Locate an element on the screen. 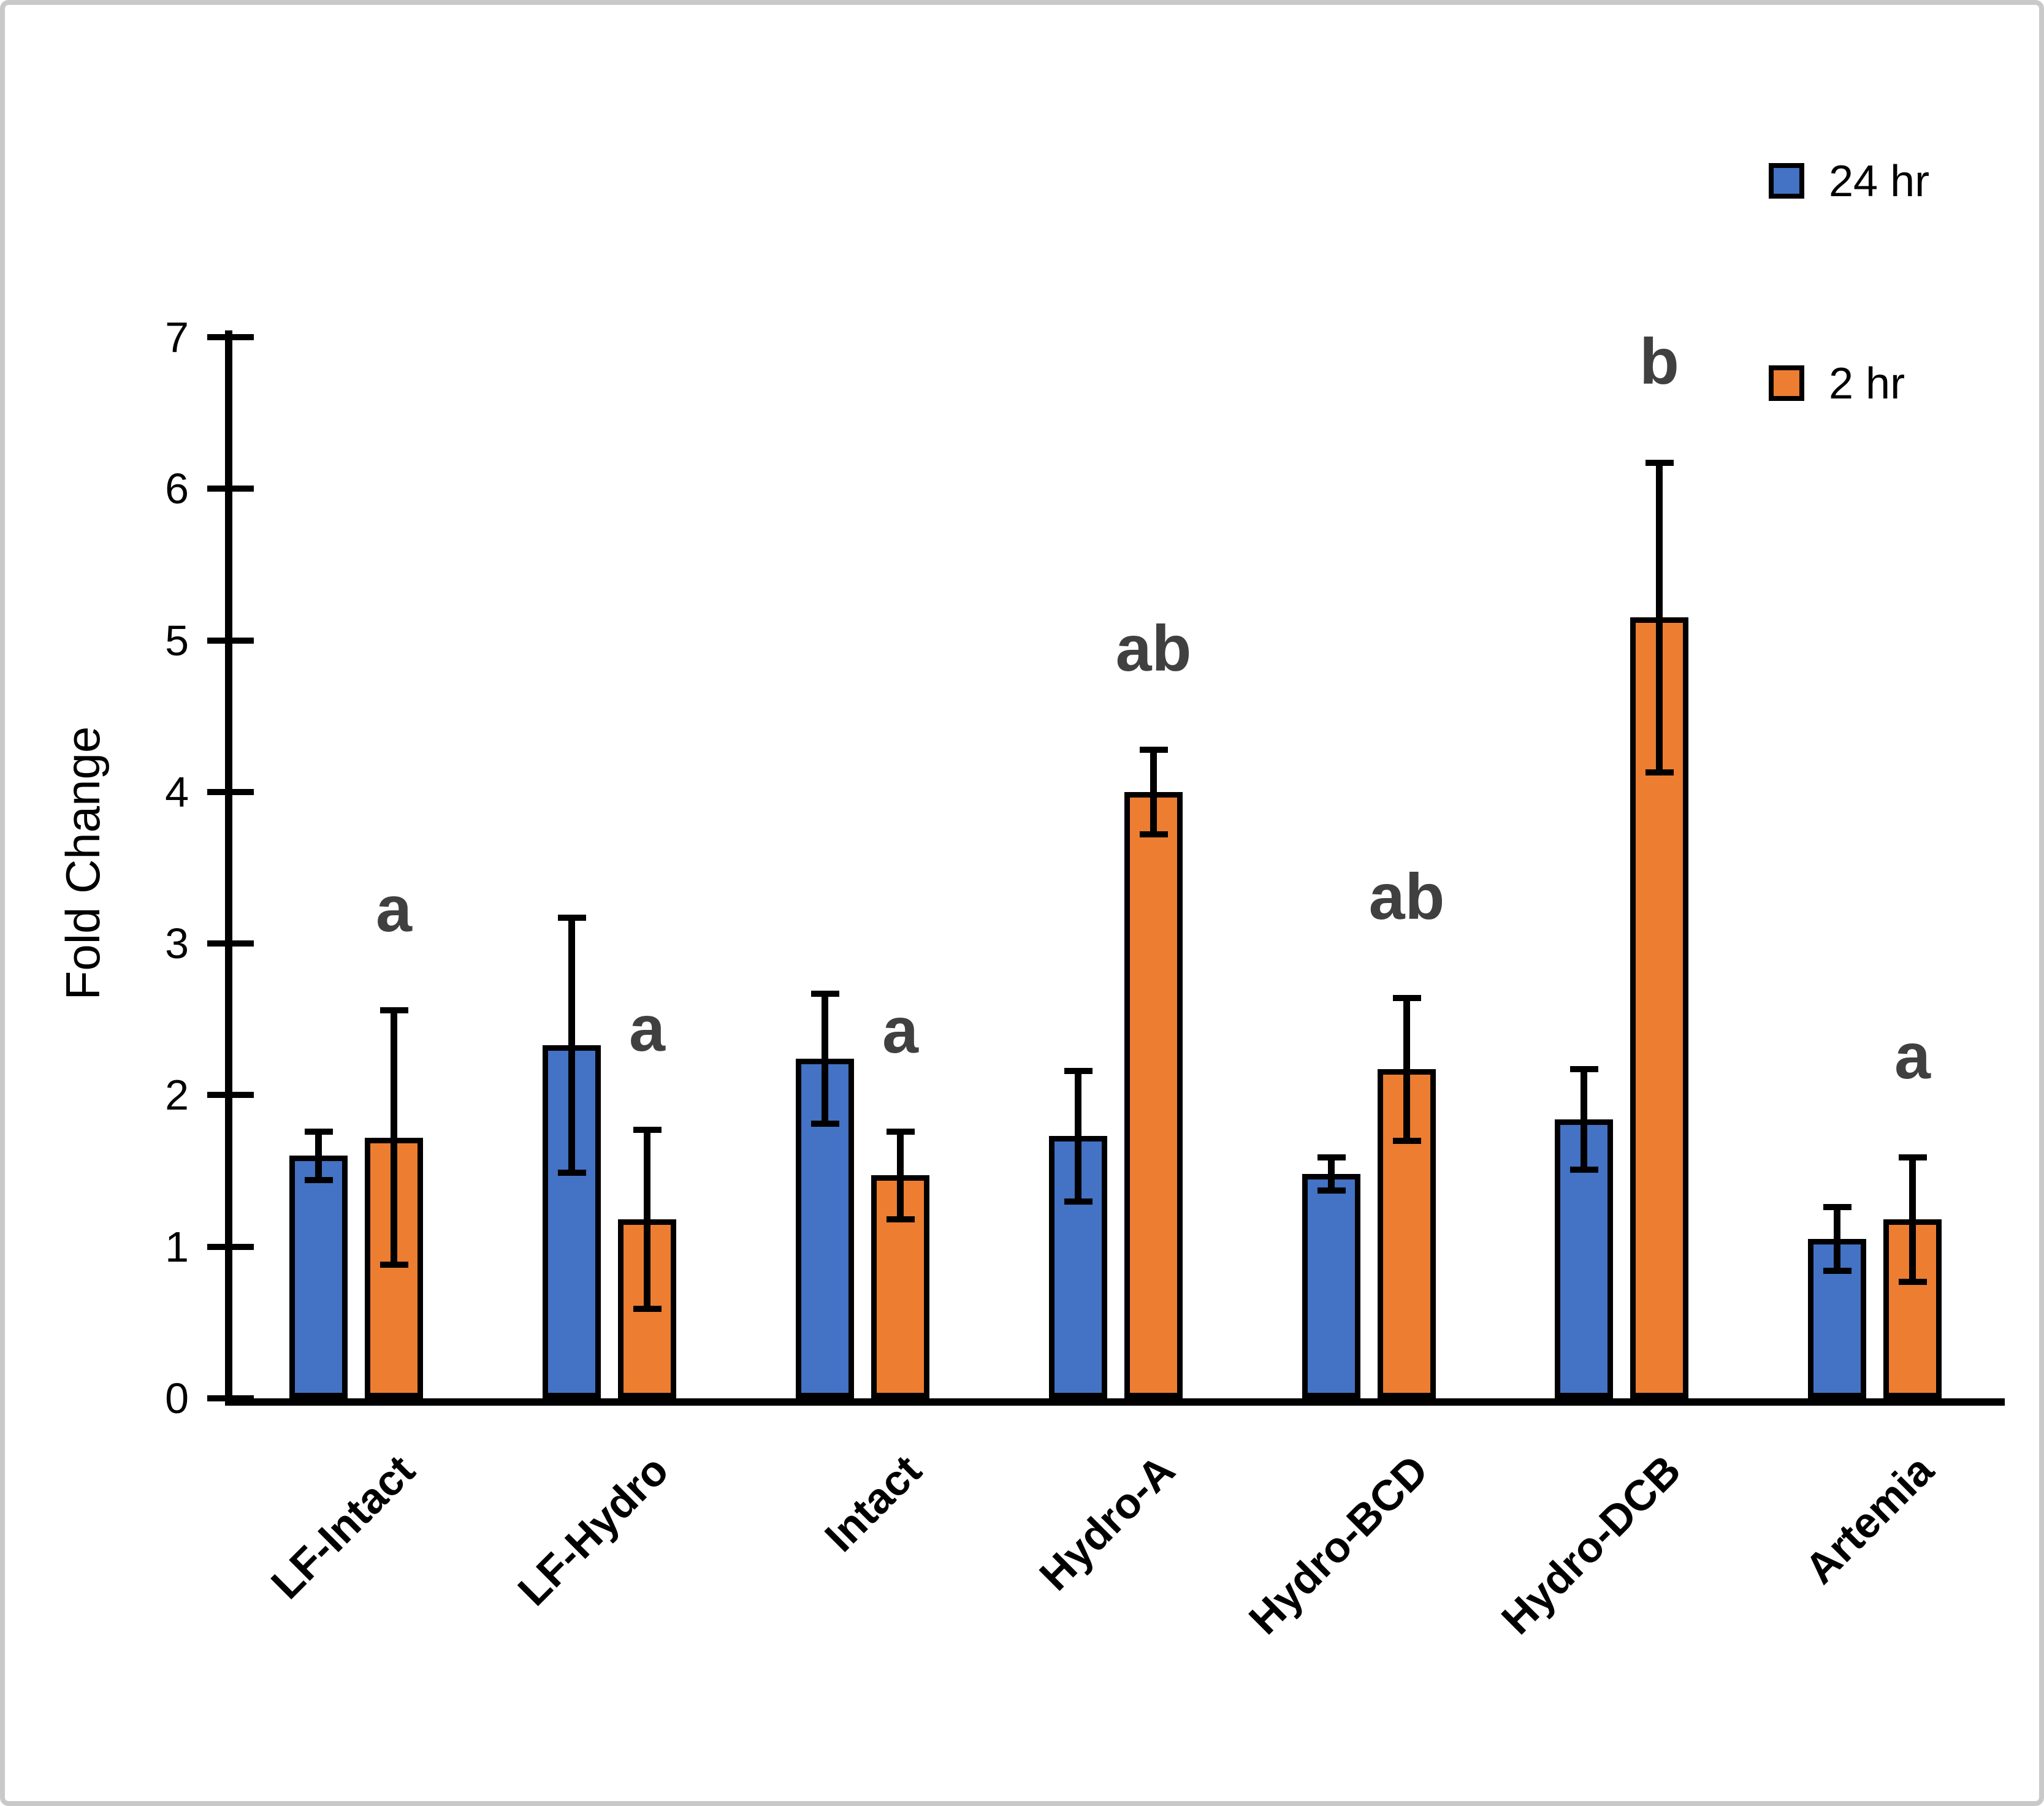 The height and width of the screenshot is (1806, 2044). legend-label-2hr: 2 hr is located at coordinates (1867, 383).